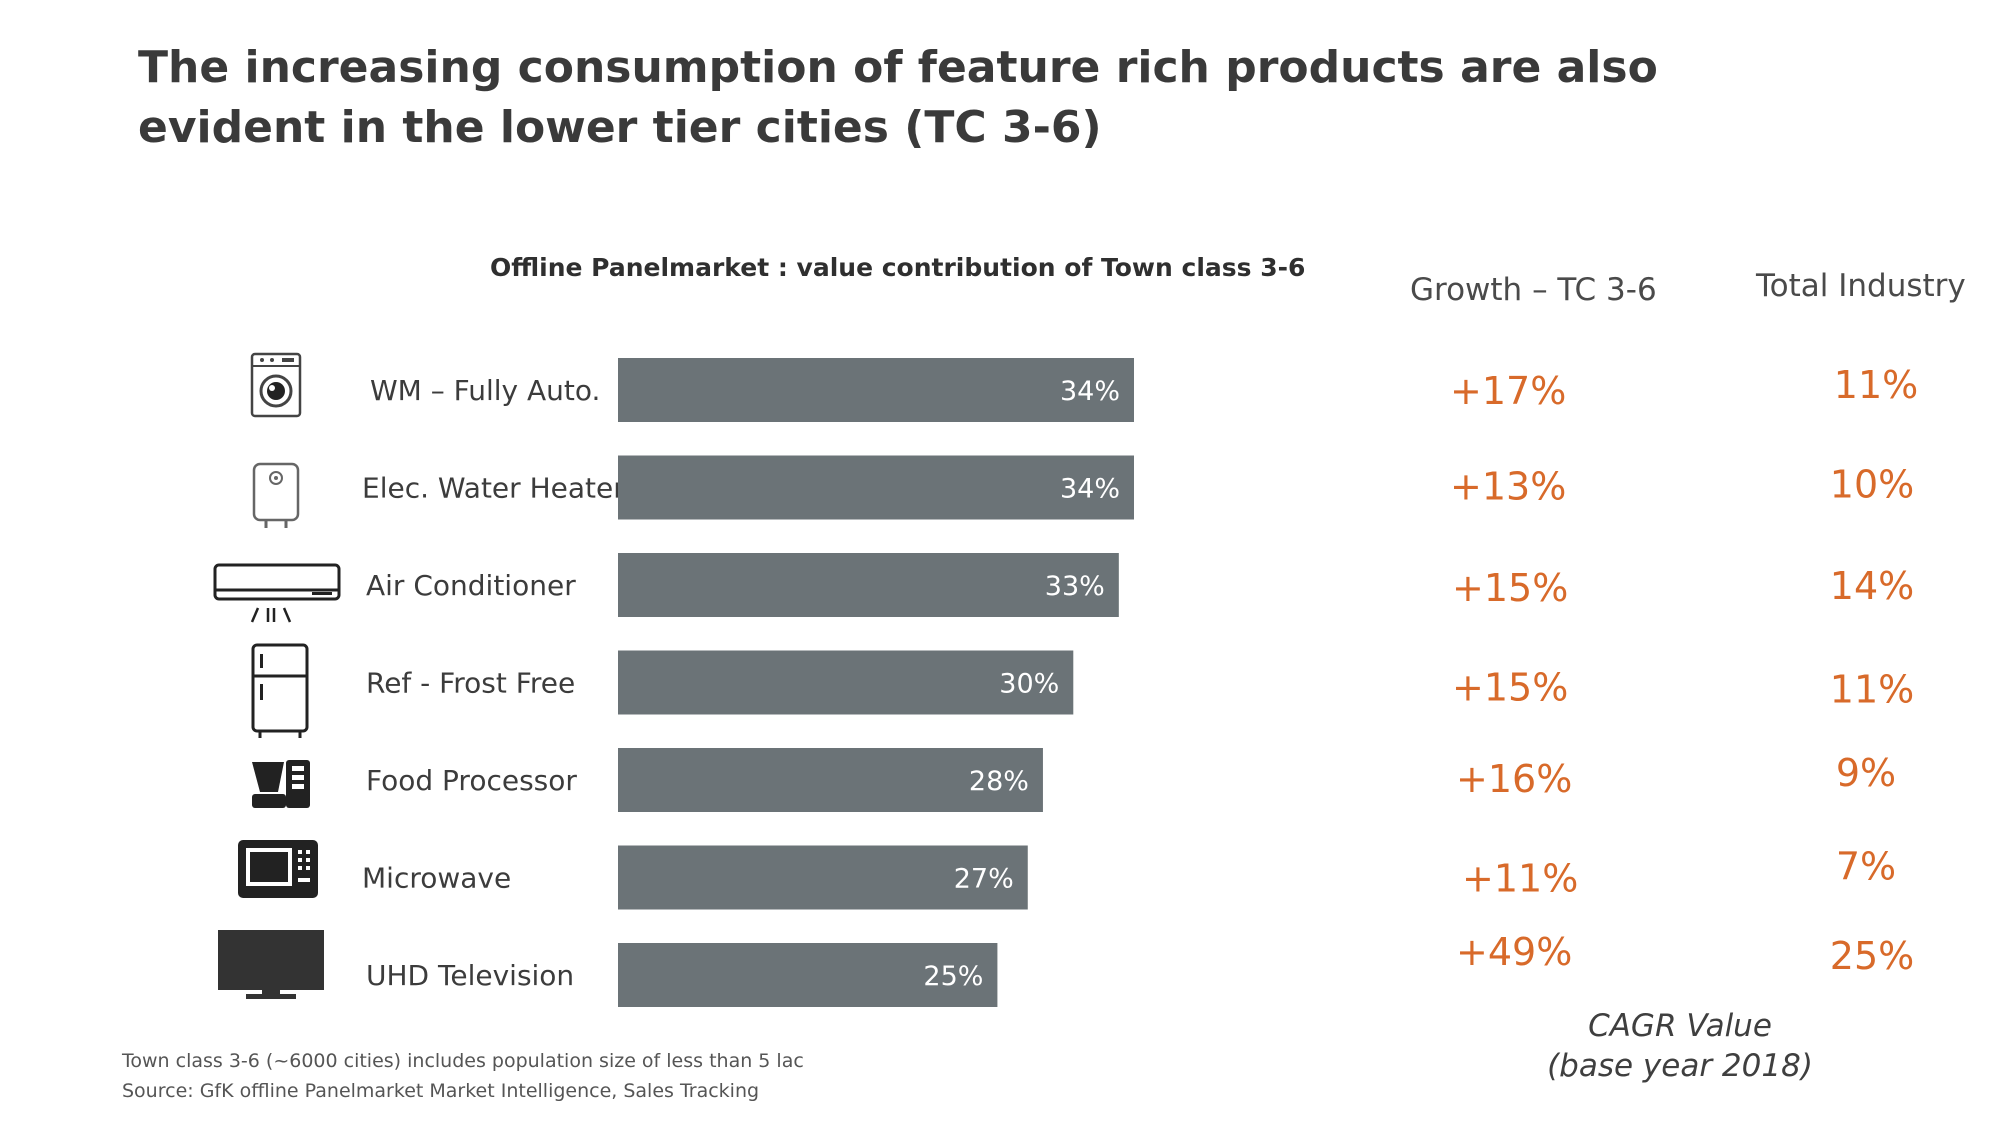 Image resolution: width=2000 pixels, height=1125 pixels. Describe the element at coordinates (1866, 773) in the screenshot. I see `total-industry-value: 9%` at that location.